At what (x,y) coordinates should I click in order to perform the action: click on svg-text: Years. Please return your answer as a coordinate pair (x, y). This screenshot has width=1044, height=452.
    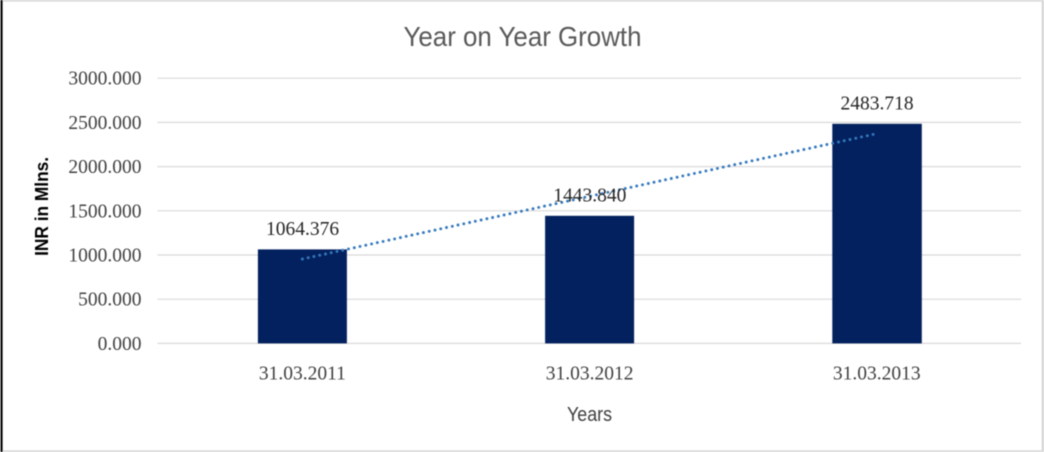
    Looking at the image, I should click on (589, 415).